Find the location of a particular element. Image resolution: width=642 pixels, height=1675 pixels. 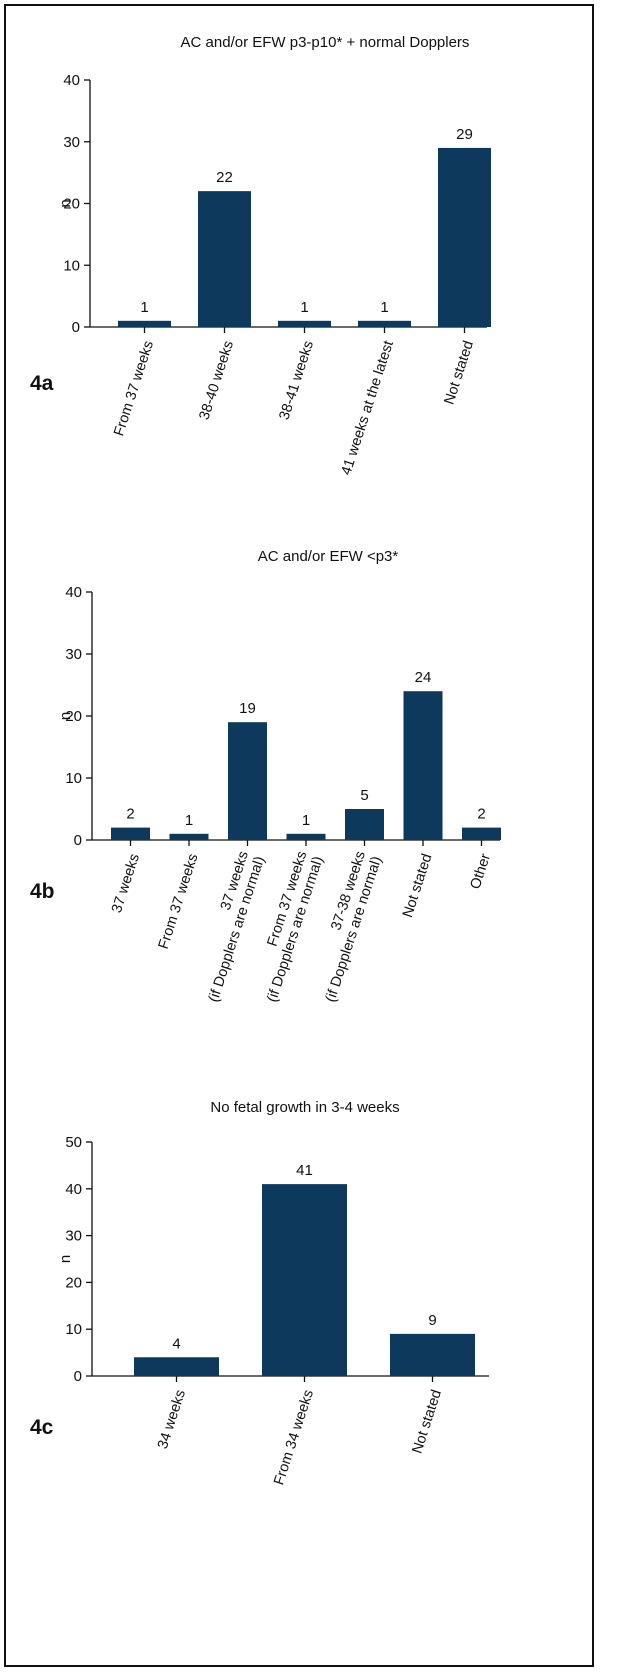

category-label: 37 weeks is located at coordinates (126, 883).